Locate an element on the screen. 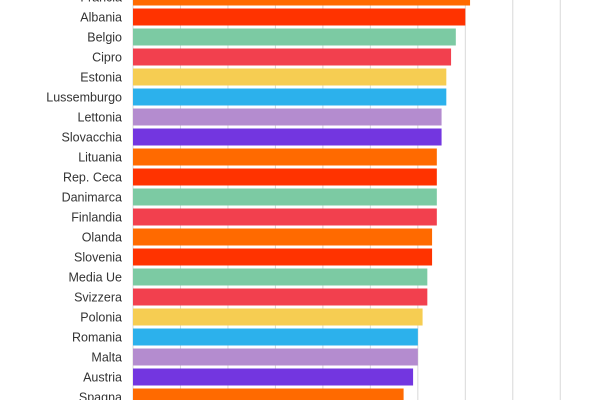 This screenshot has width=600, height=400. y-tick-label: Finlandia is located at coordinates (96, 217).